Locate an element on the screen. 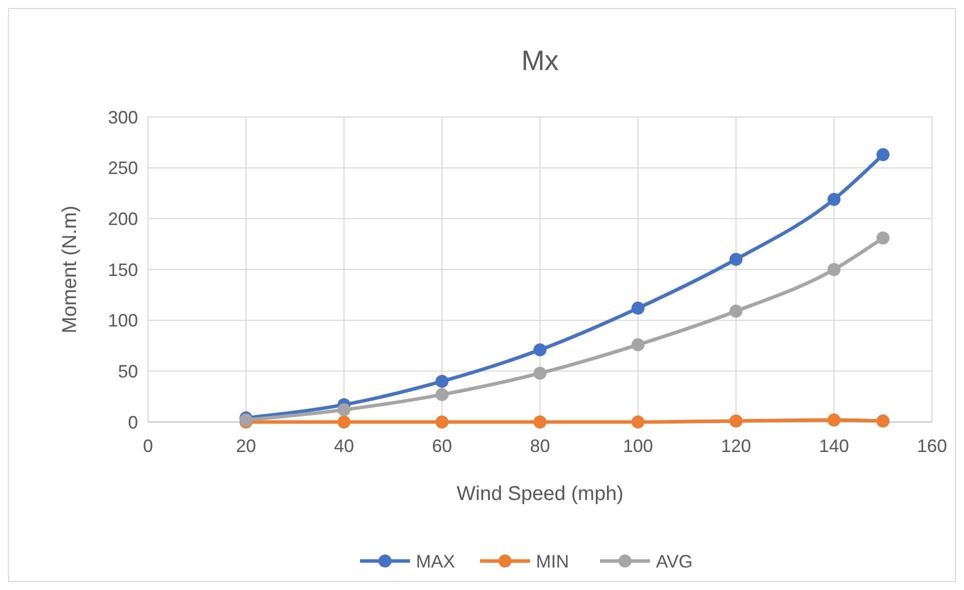 This screenshot has height=590, width=964. x-tick-label: 20 is located at coordinates (246, 446).